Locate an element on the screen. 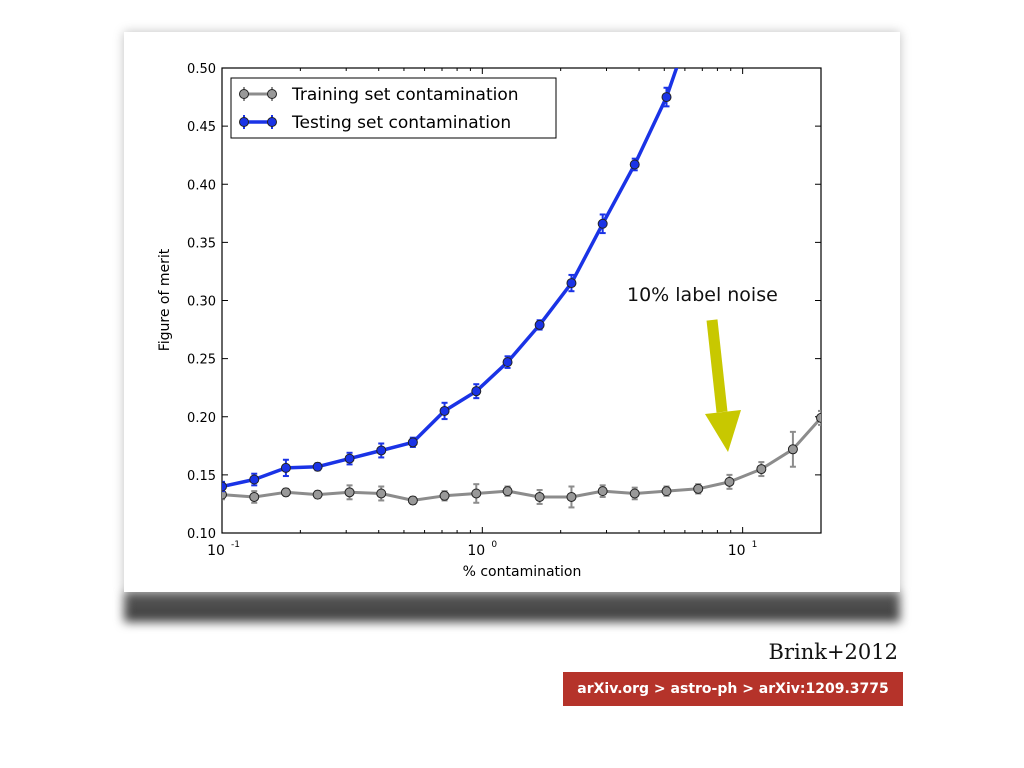 The image size is (1024, 768). y-tick-label: 0.40 is located at coordinates (201, 185).